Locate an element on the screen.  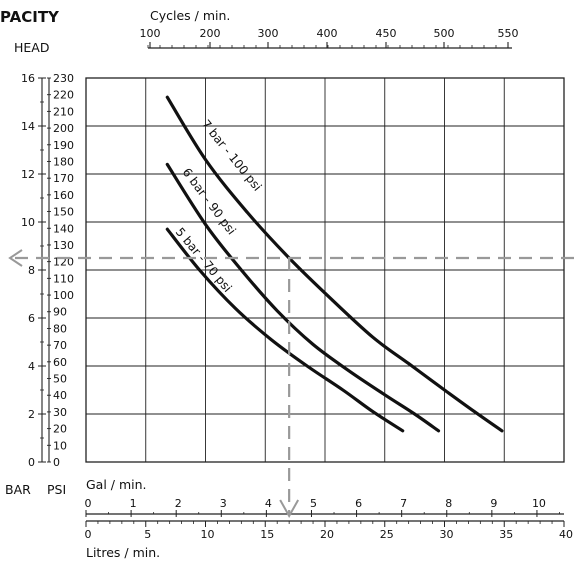
cycles-tick-label: 450 is located at coordinates (386, 33).